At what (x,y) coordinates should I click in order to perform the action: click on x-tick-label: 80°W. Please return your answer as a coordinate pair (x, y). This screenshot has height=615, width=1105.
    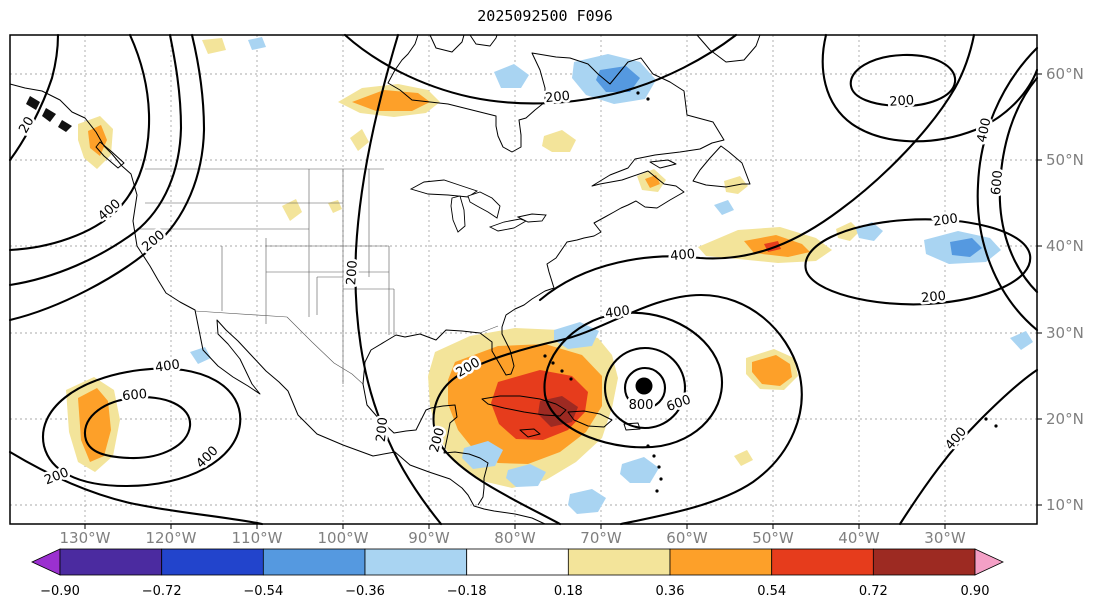
    Looking at the image, I should click on (515, 538).